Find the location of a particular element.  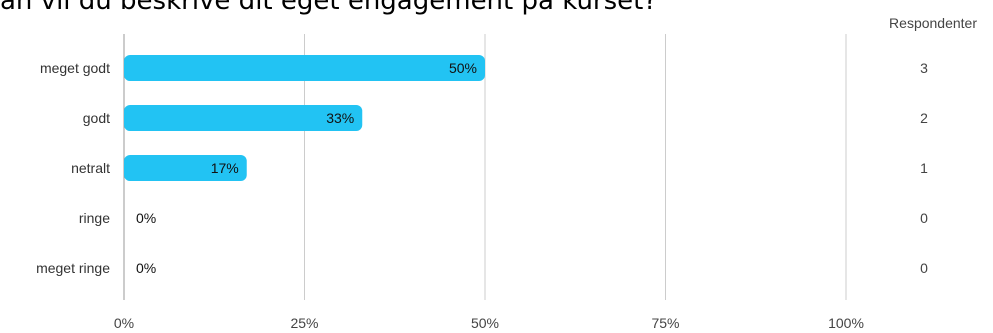

category-label: godt is located at coordinates (96, 118).